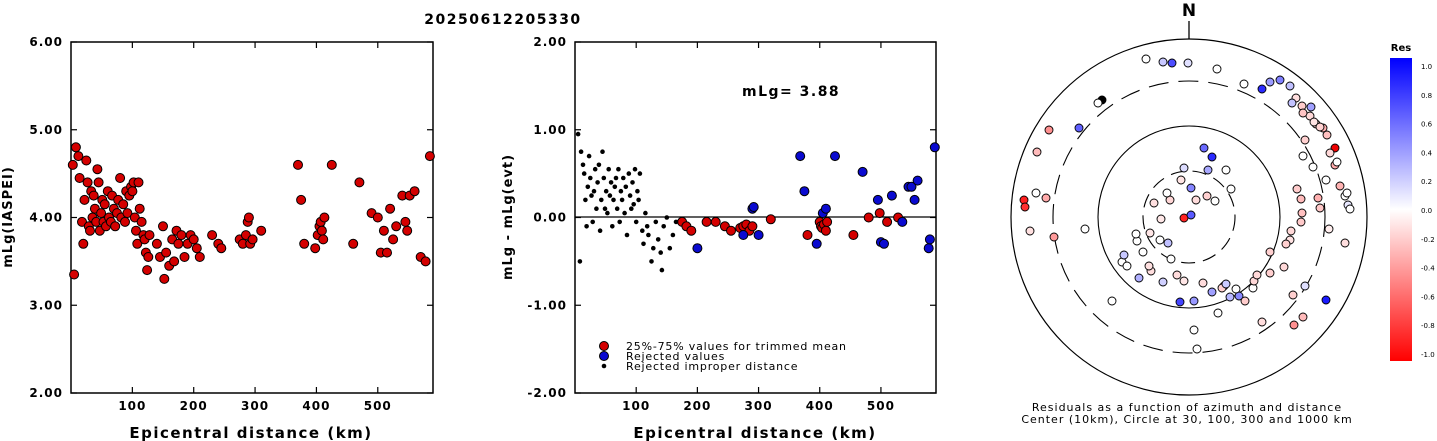  Describe the element at coordinates (46, 305) in the screenshot. I see `left-y-tick-label: 3.00` at that location.